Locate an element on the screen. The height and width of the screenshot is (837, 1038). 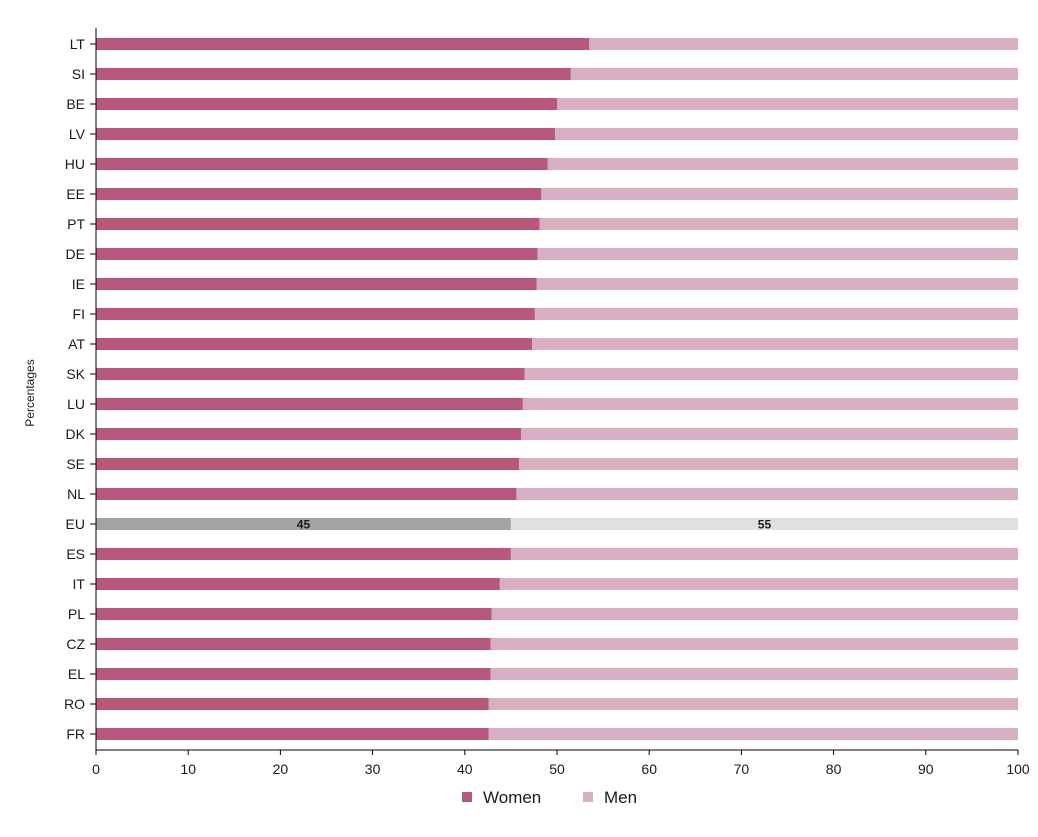
bar-si-women is located at coordinates (333, 74).